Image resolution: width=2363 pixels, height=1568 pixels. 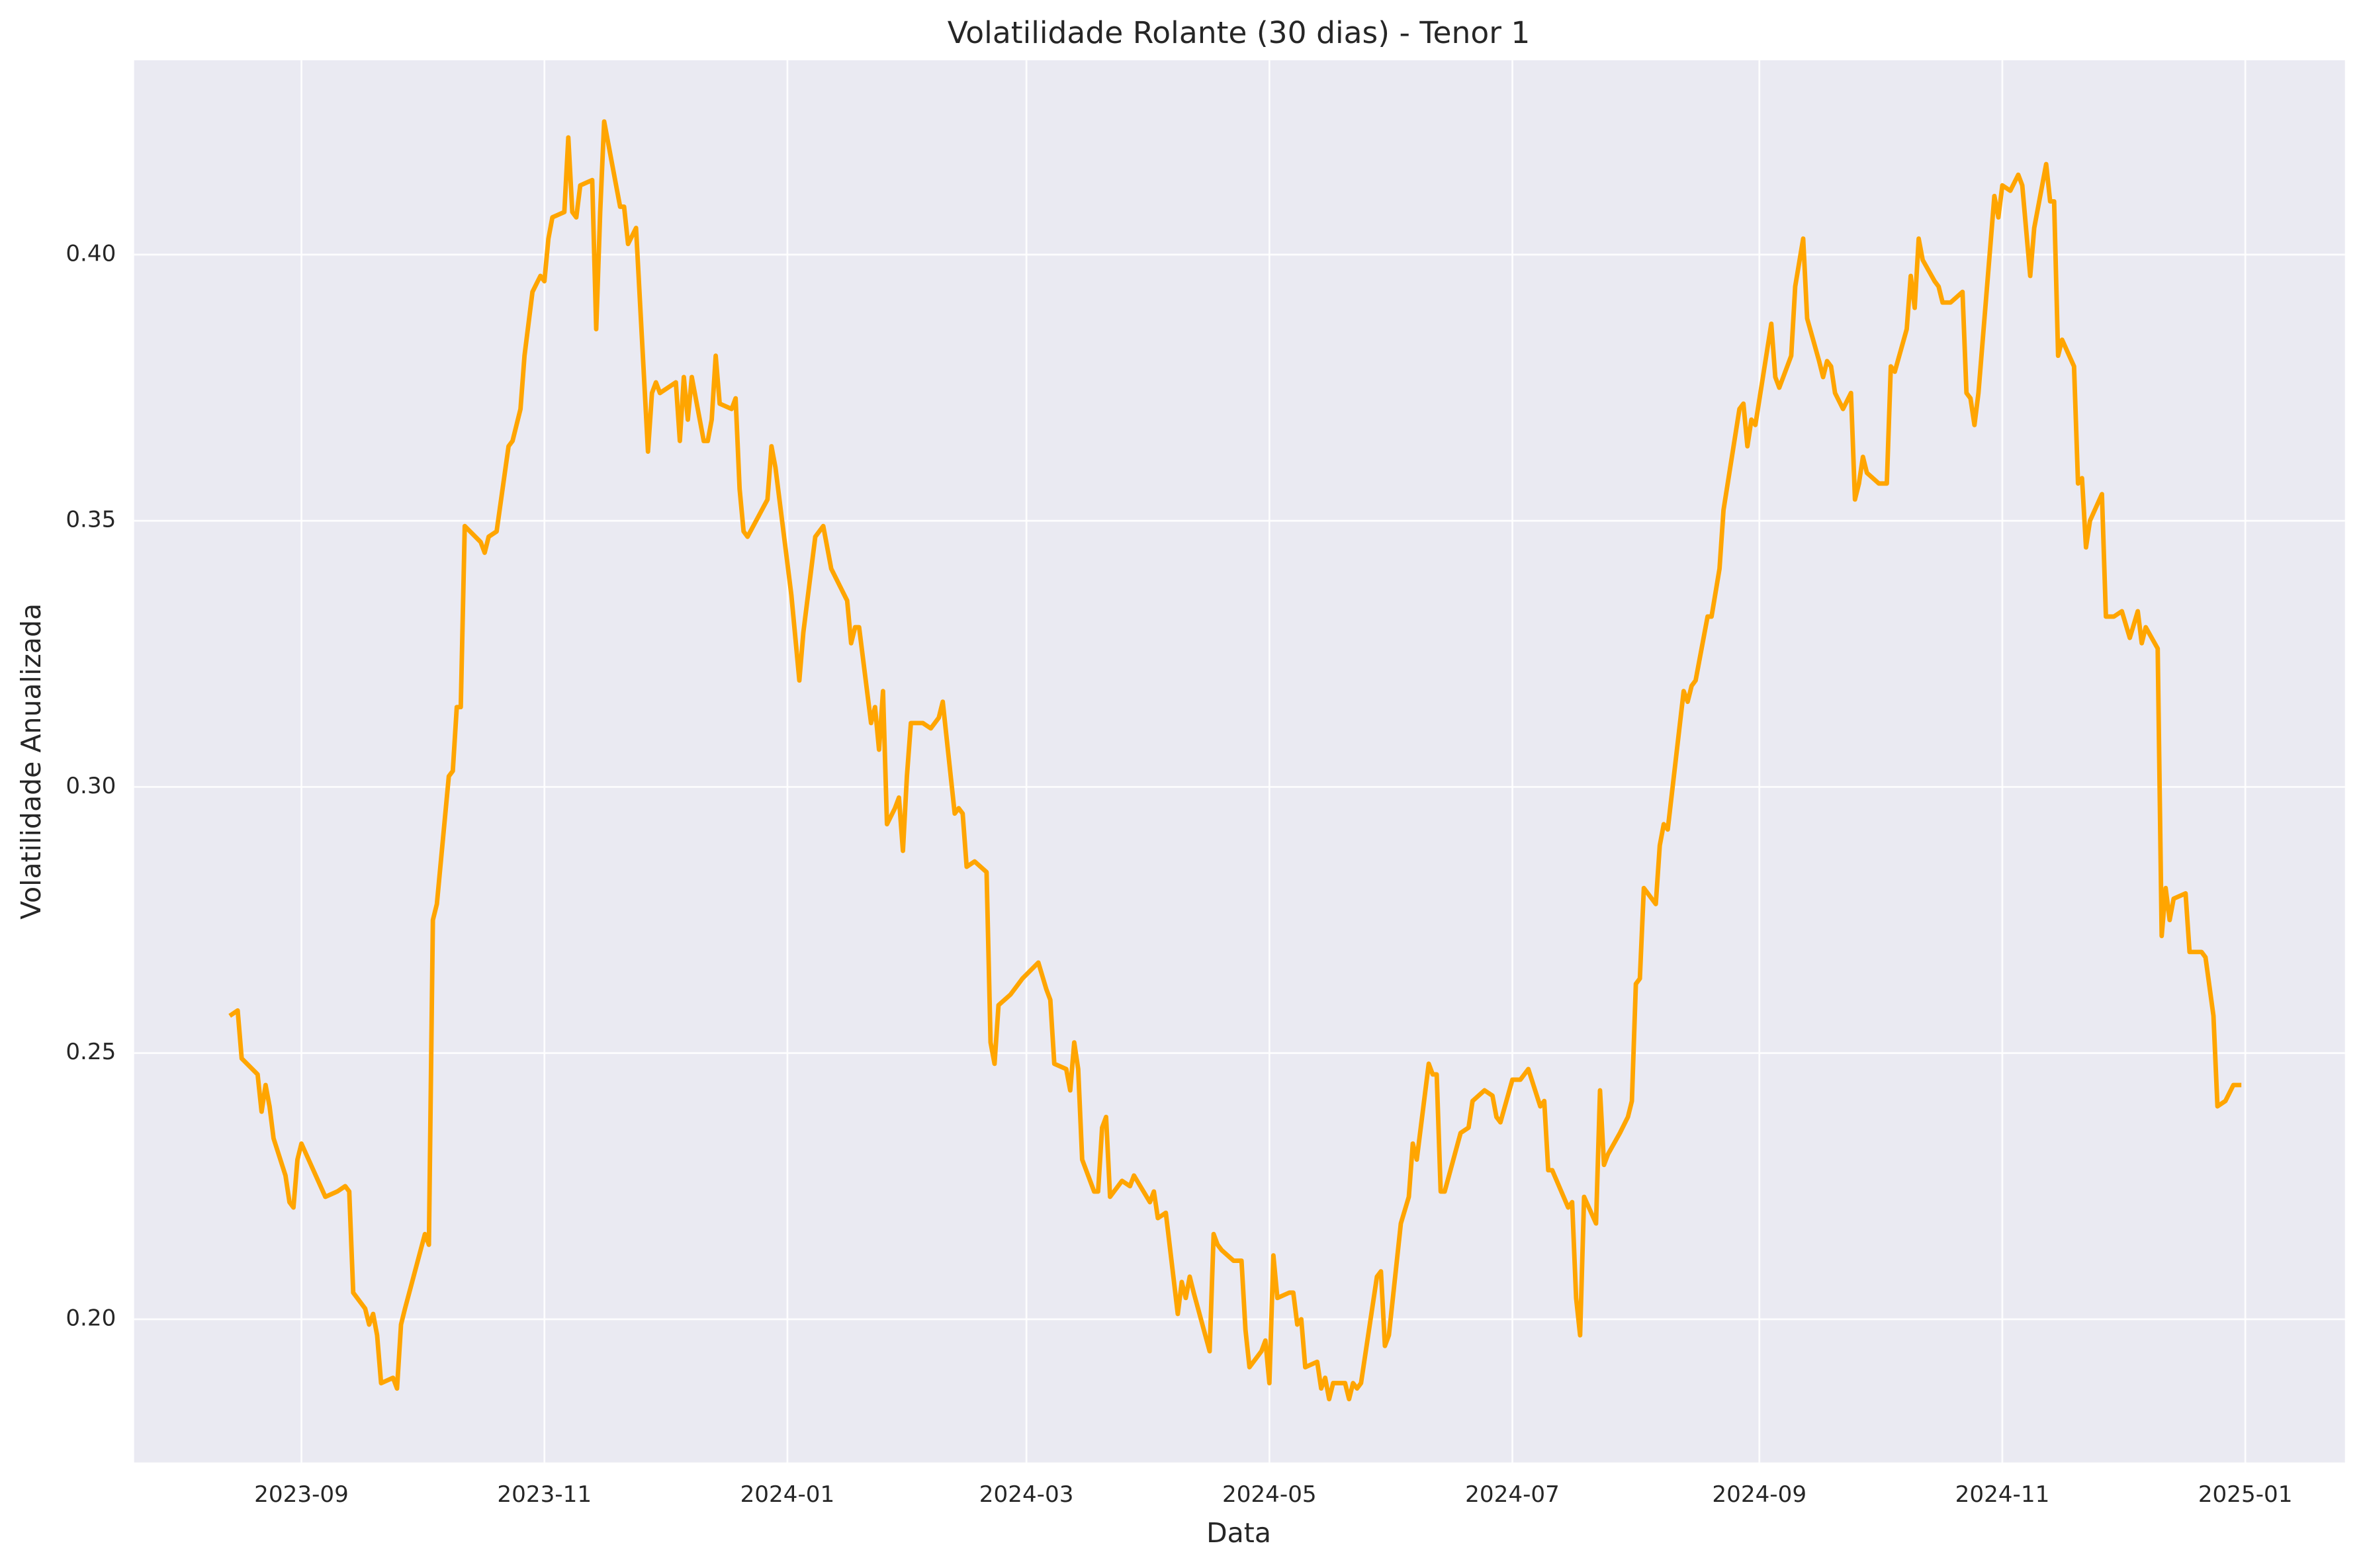 What do you see at coordinates (1269, 1494) in the screenshot?
I see `x-tick-label: 2024-05` at bounding box center [1269, 1494].